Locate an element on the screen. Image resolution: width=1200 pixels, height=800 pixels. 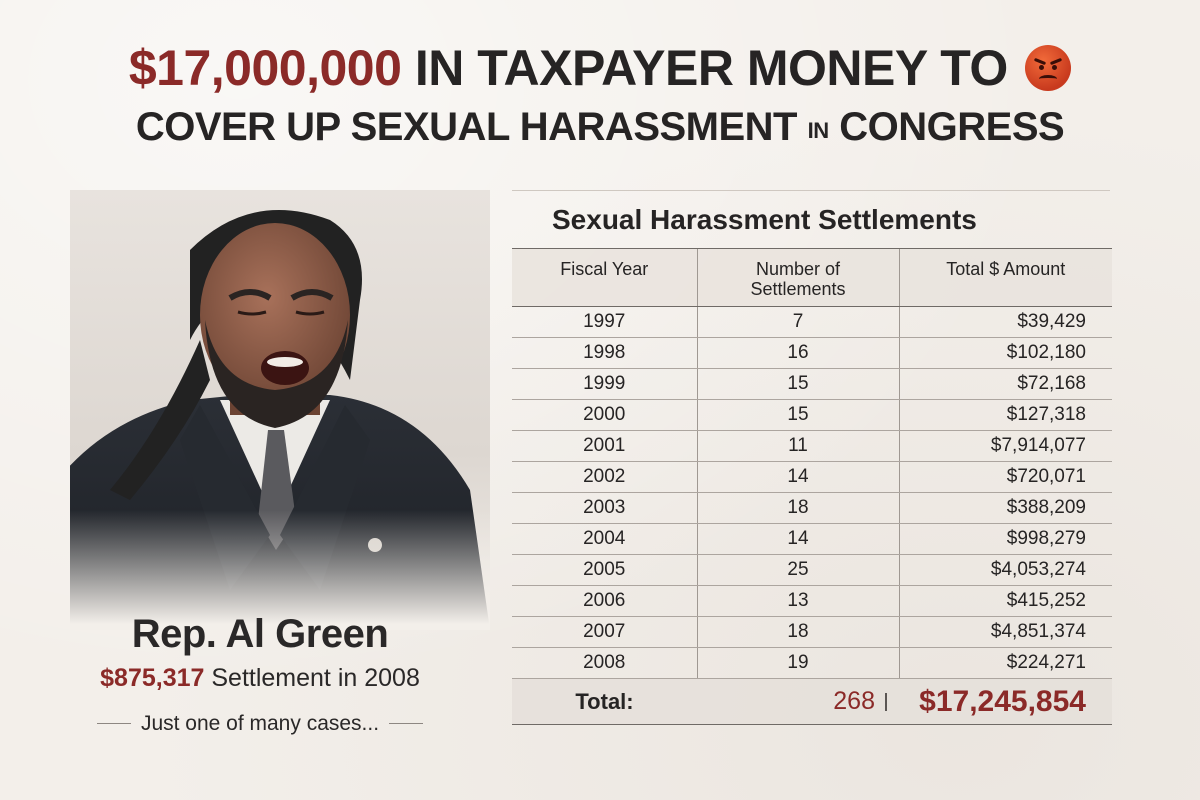
headline-line-2: COVER UP SEXUAL HARASSMENT IN CONGRESS is located at coordinates (600, 129).